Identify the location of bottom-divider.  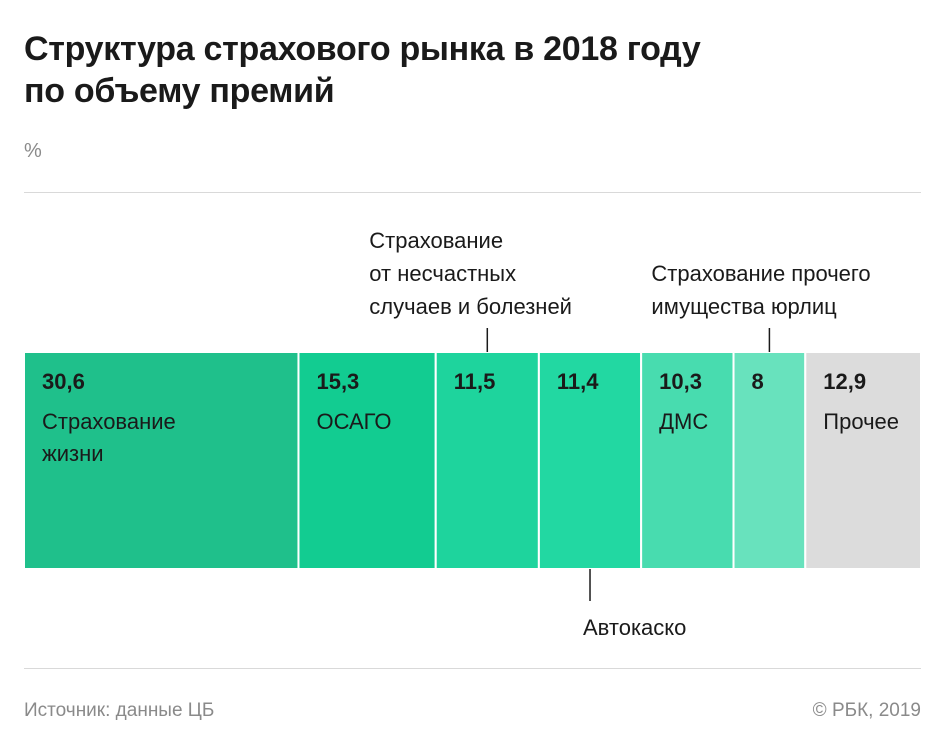
(472, 668).